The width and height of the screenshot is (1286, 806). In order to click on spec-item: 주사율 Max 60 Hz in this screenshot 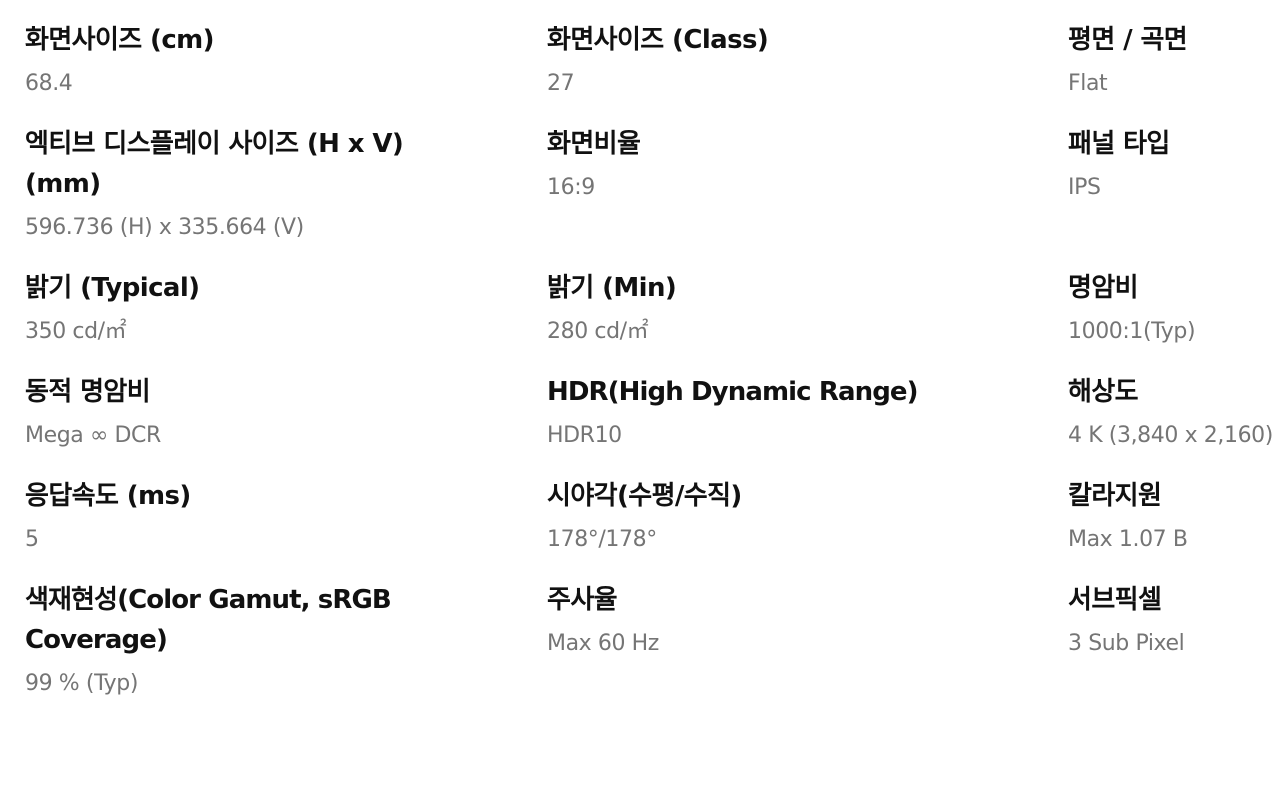, I will do `click(807, 652)`.